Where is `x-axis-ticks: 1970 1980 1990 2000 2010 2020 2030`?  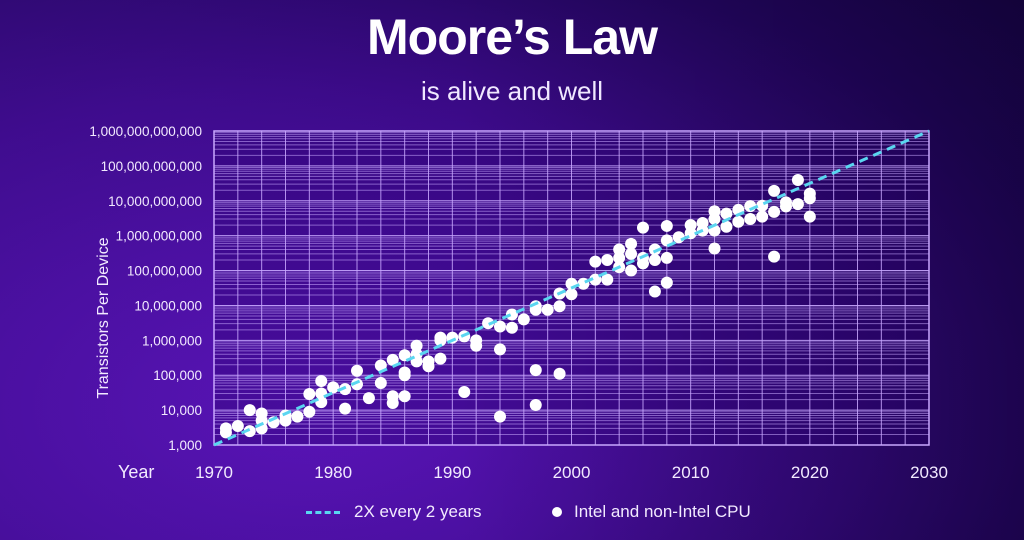
x-axis-ticks: 1970 1980 1990 2000 2010 2020 2030 is located at coordinates (571, 472).